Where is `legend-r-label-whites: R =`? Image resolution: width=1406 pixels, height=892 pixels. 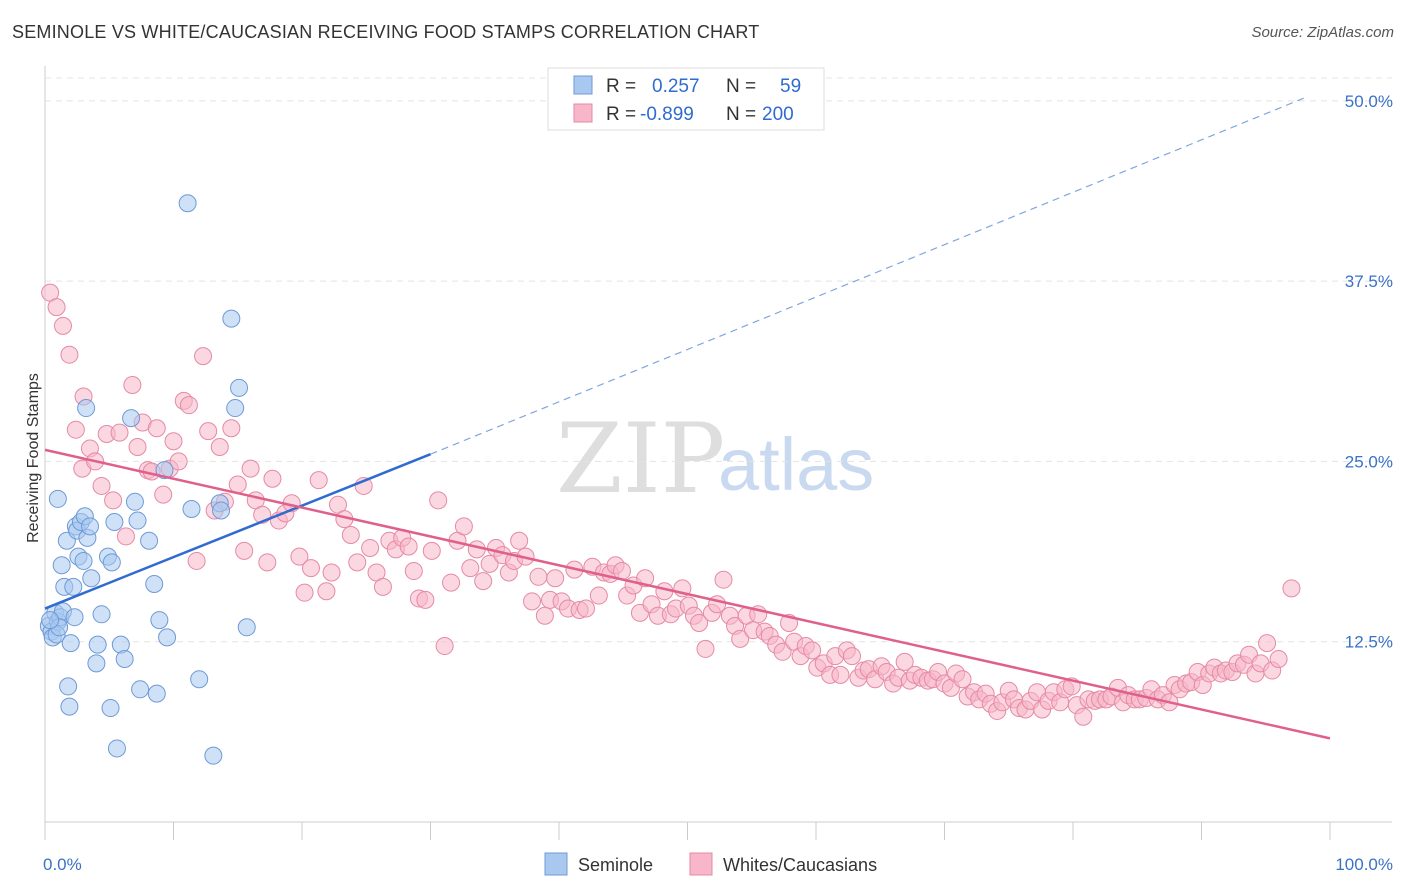
legend-r-label-whites: R = is located at coordinates (621, 114).